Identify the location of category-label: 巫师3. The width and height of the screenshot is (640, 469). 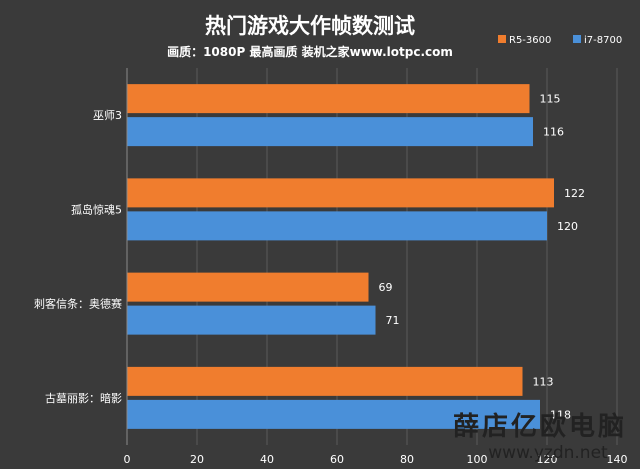
(107, 115).